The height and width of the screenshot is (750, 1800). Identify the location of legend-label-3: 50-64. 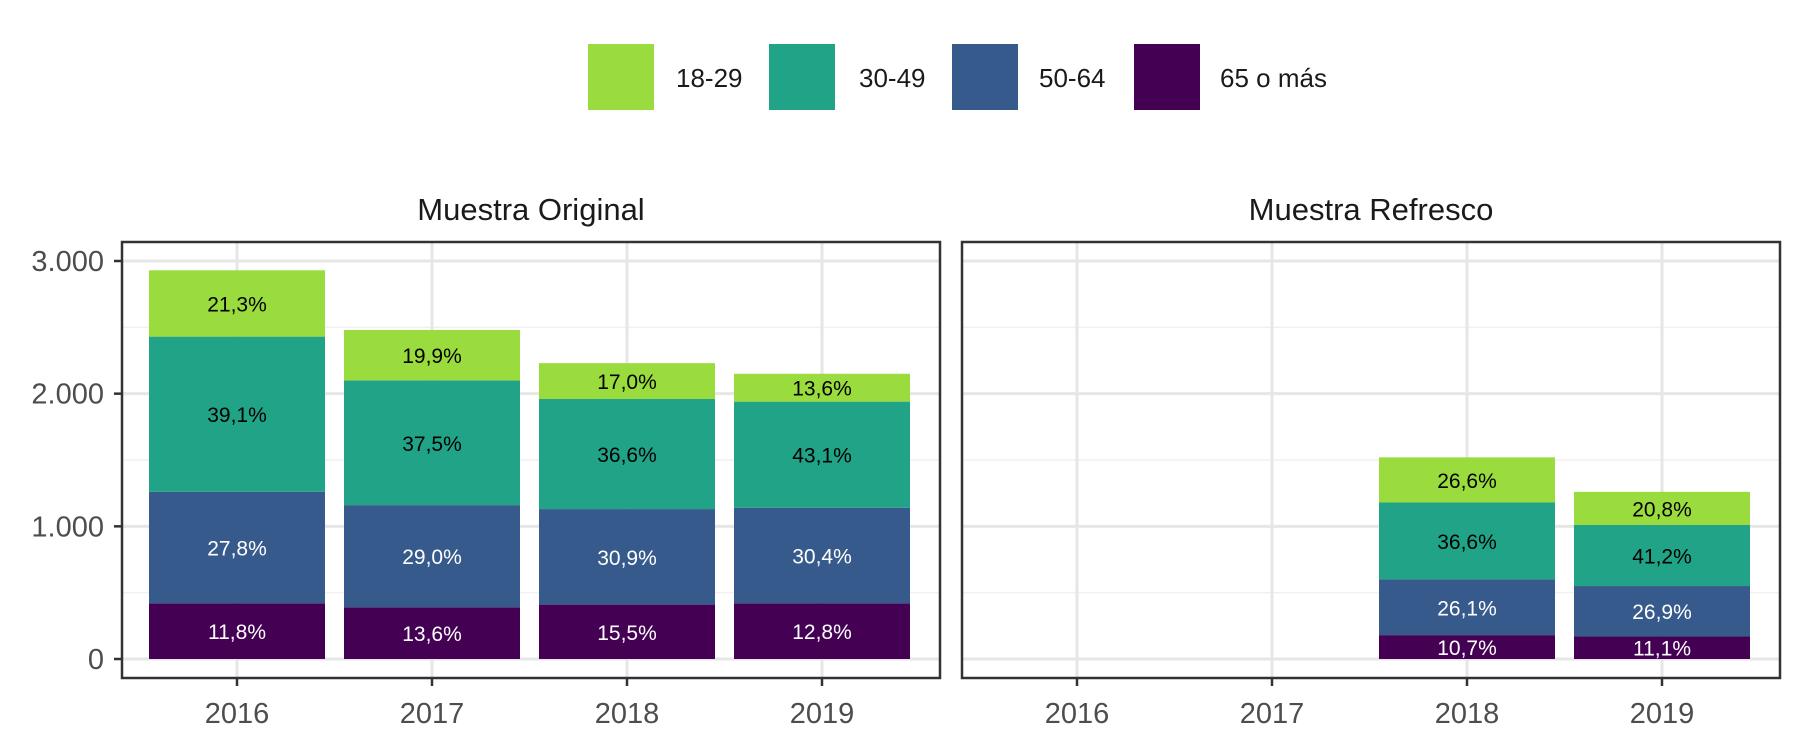
(1072, 78).